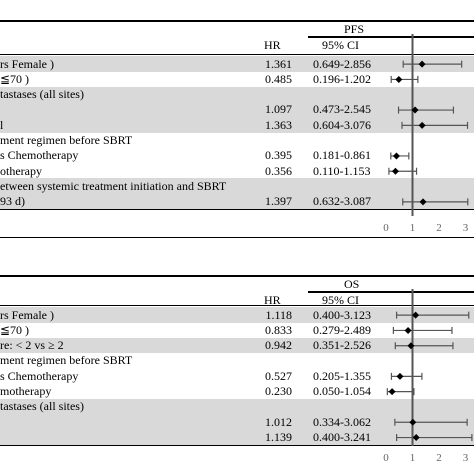 The height and width of the screenshot is (474, 474). What do you see at coordinates (354, 29) in the screenshot?
I see `pfs-outcome-label: PFS` at bounding box center [354, 29].